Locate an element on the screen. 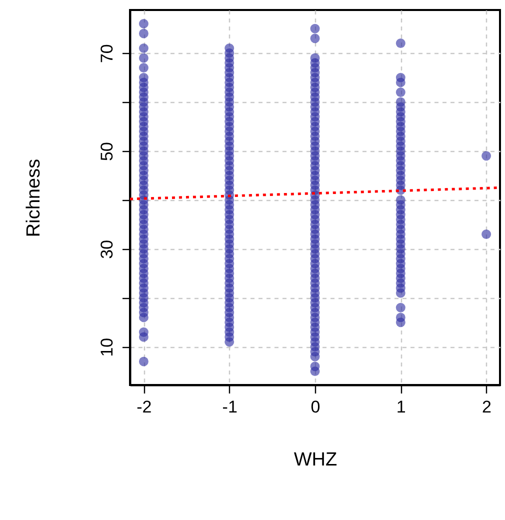  y-tick-label: 70 is located at coordinates (107, 54).